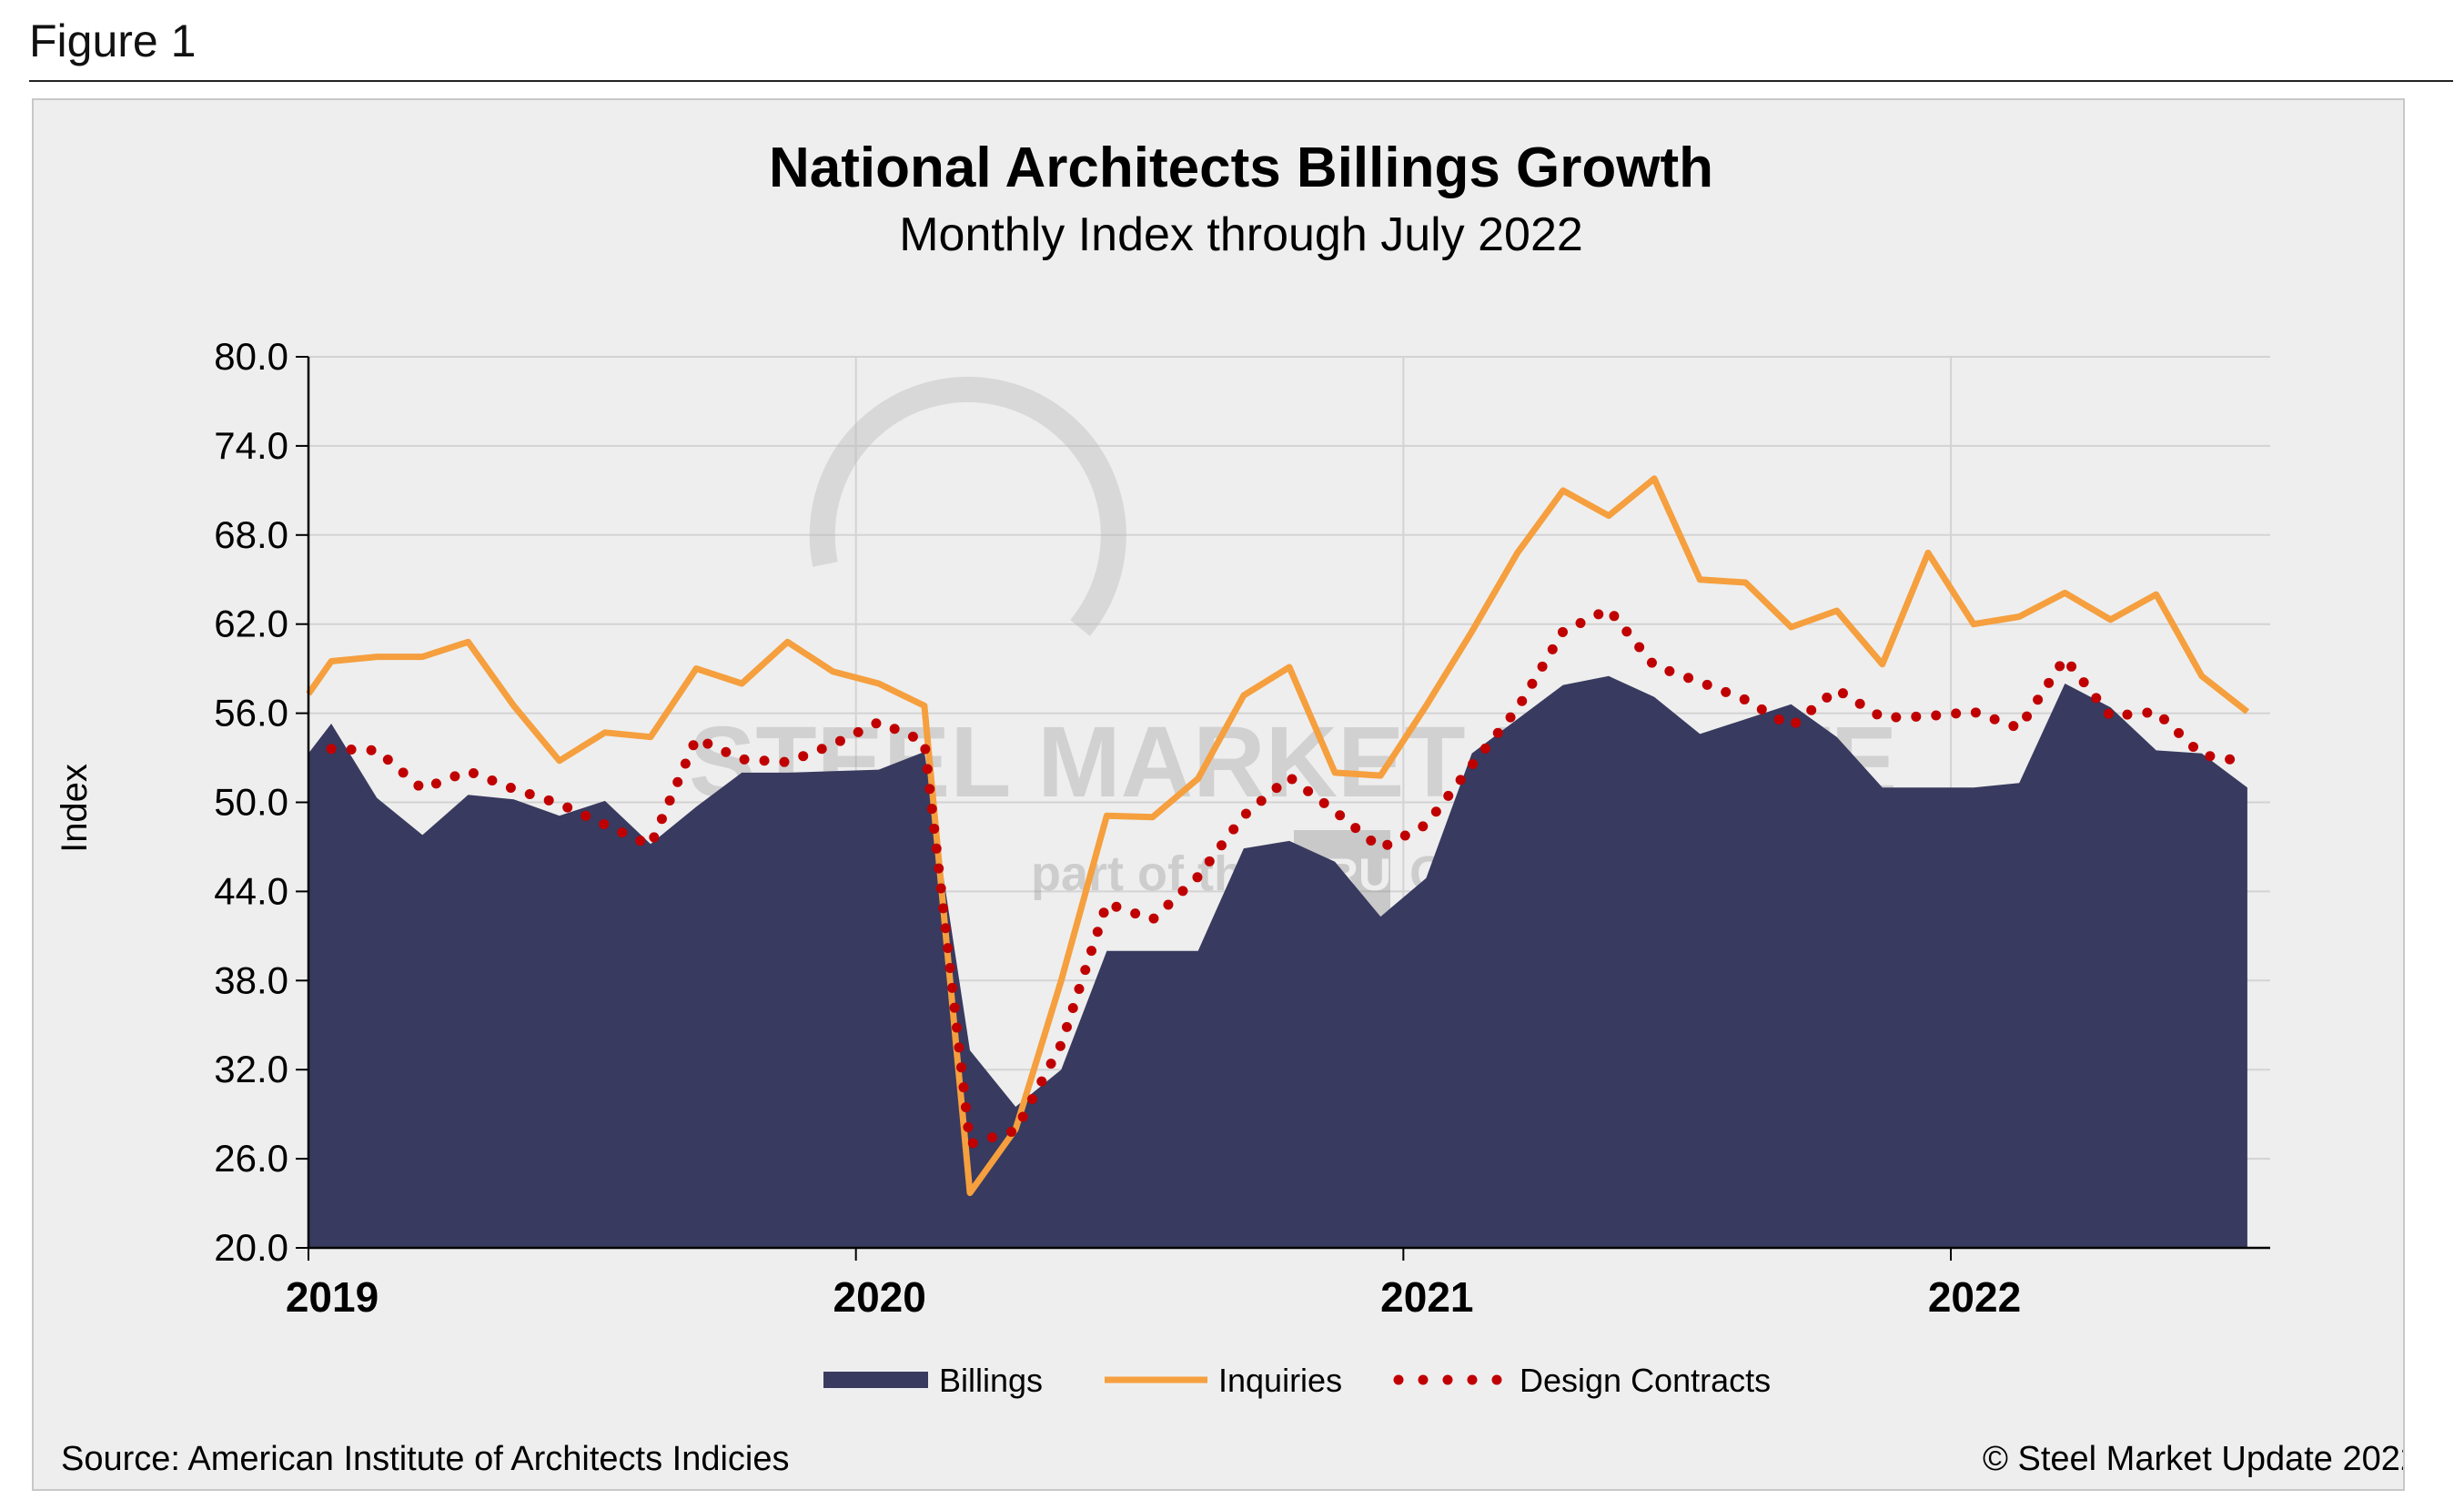  What do you see at coordinates (1241, 81) in the screenshot?
I see `figure-divider` at bounding box center [1241, 81].